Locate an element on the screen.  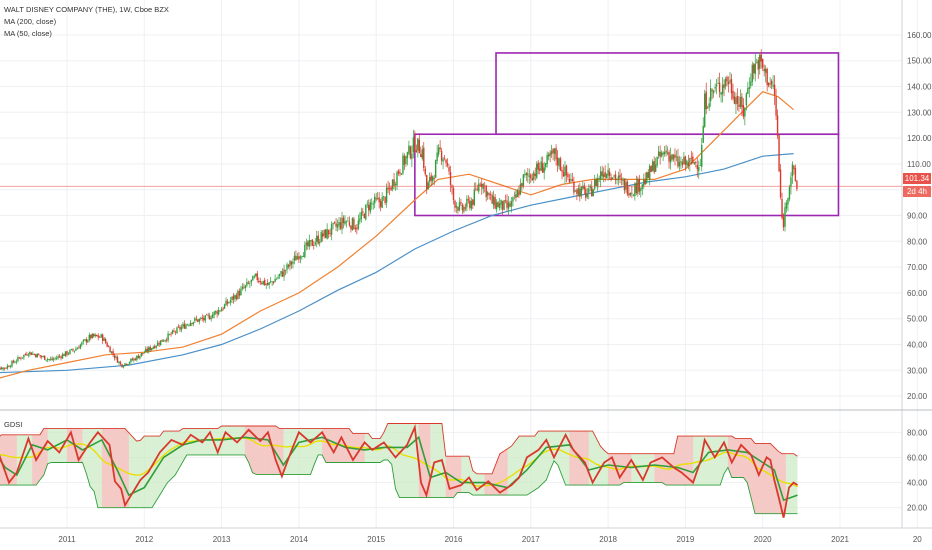
symbol-title: WALT DISNEY COMPANY (THE), 1W, Cboe BZX is located at coordinates (86, 9).